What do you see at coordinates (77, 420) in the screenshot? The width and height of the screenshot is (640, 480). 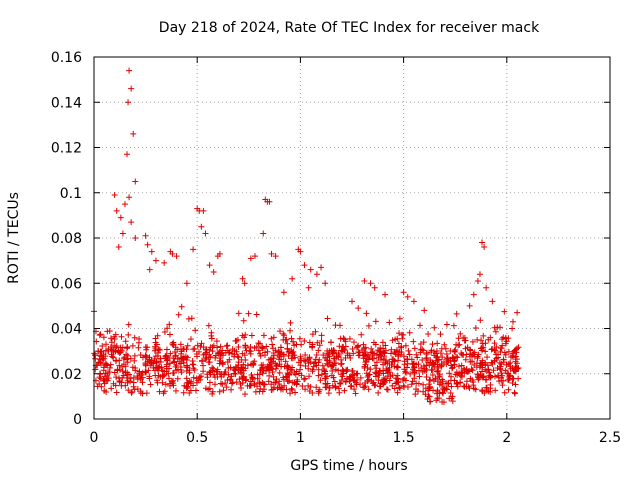 I see `y-tick-label: 0` at bounding box center [77, 420].